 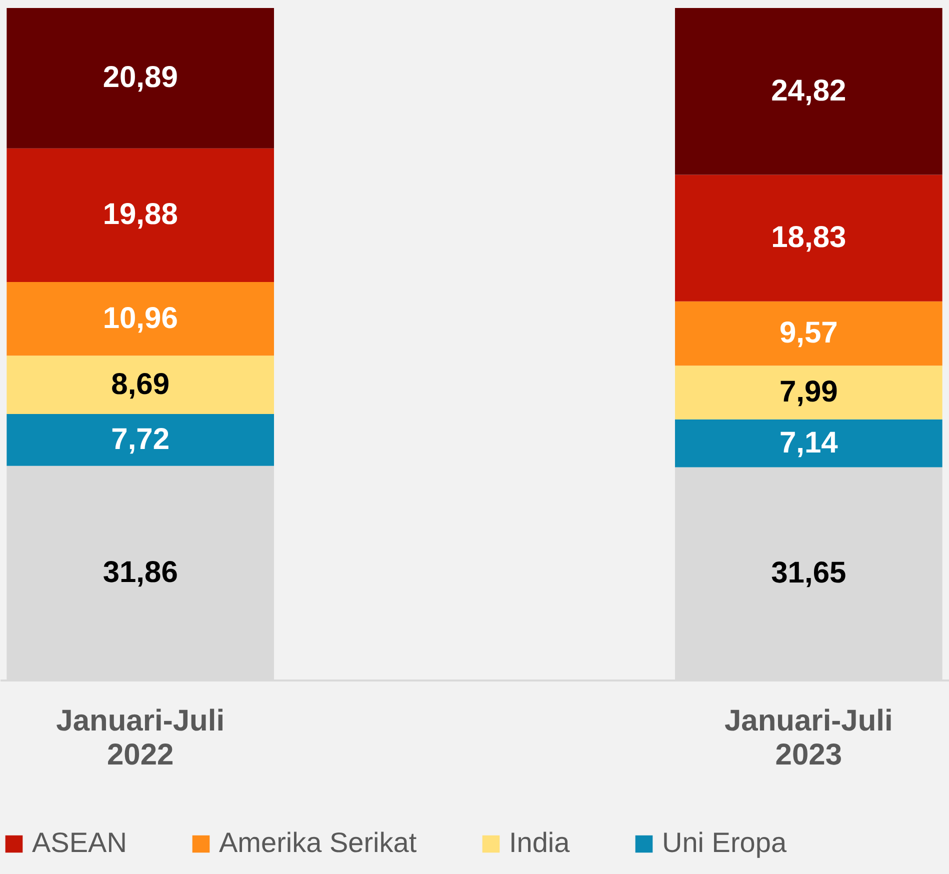 What do you see at coordinates (318, 842) in the screenshot?
I see `legend-label: Amerika Serikat` at bounding box center [318, 842].